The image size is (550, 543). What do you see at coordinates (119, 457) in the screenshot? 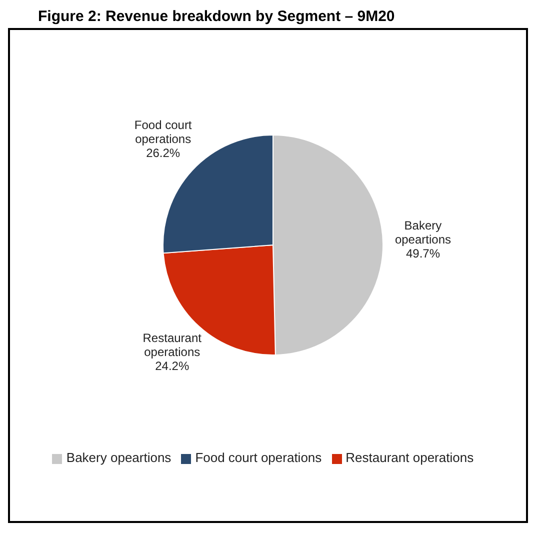
I see `legend-label: Bakery opeartions` at bounding box center [119, 457].